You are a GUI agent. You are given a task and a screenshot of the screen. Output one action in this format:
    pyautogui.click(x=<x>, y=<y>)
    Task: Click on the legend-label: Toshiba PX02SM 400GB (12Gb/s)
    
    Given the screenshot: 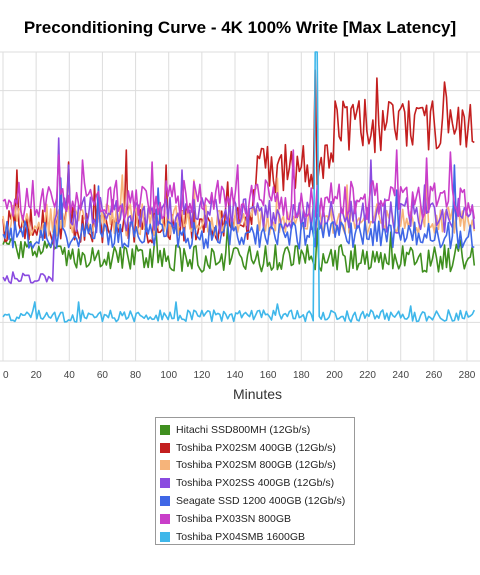 What is the action you would take?
    pyautogui.click(x=256, y=447)
    